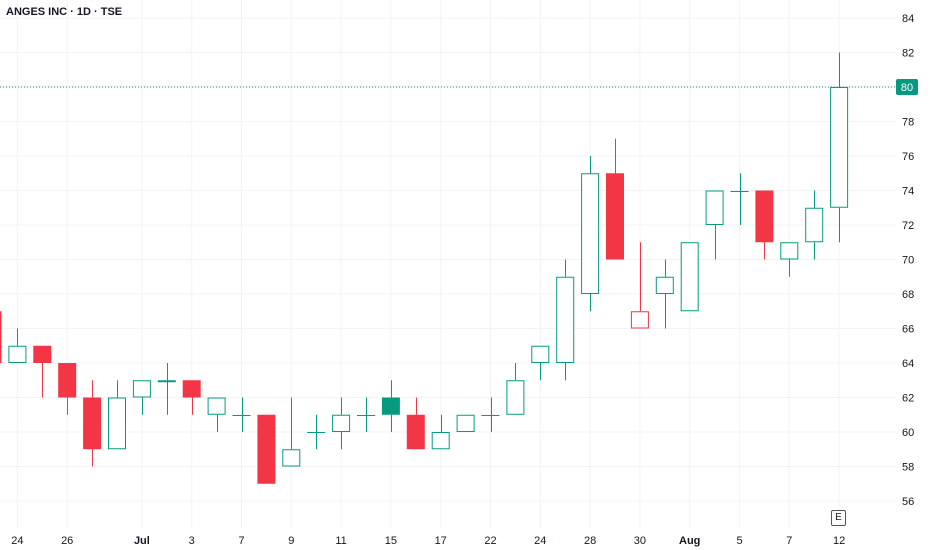  What do you see at coordinates (739, 541) in the screenshot?
I see `x-tick-label: 5` at bounding box center [739, 541].